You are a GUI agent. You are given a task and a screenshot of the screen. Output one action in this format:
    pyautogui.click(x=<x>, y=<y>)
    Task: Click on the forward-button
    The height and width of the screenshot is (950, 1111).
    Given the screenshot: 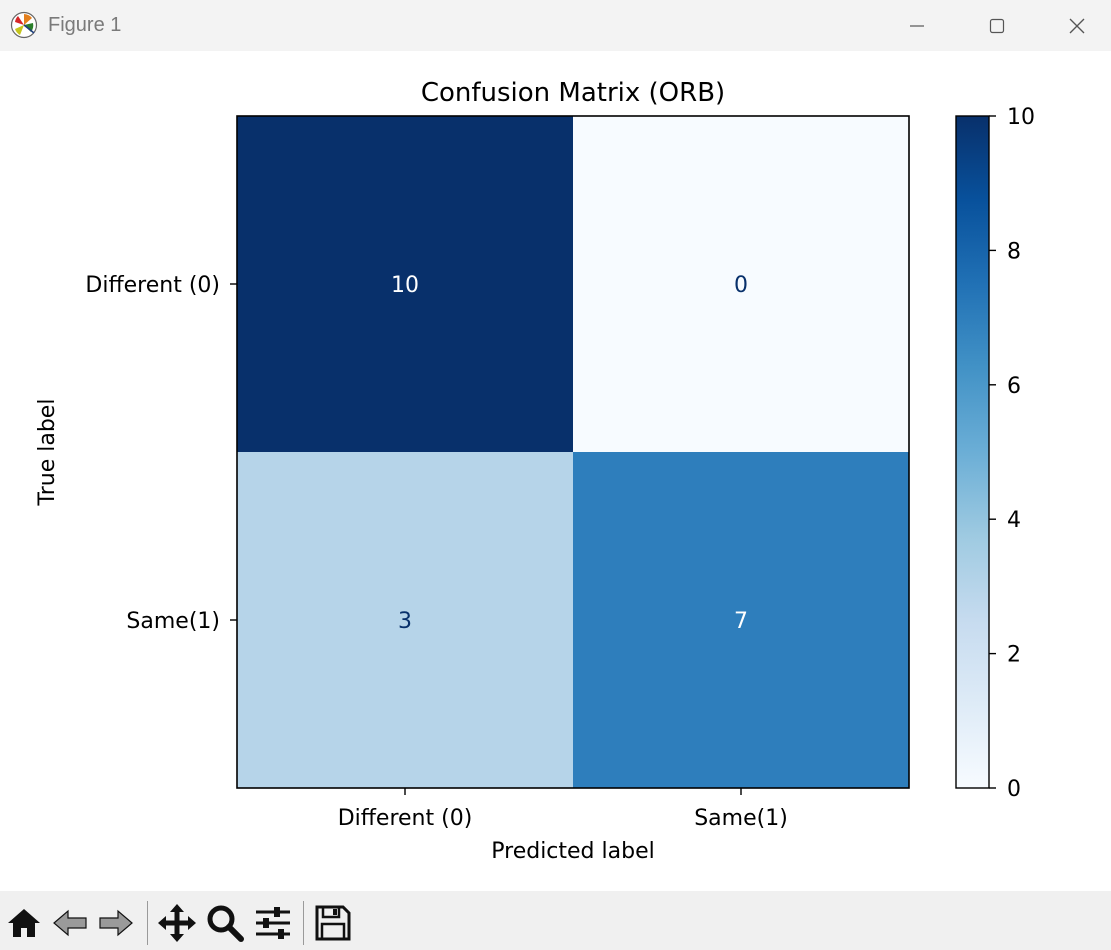 What is the action you would take?
    pyautogui.click(x=116, y=923)
    